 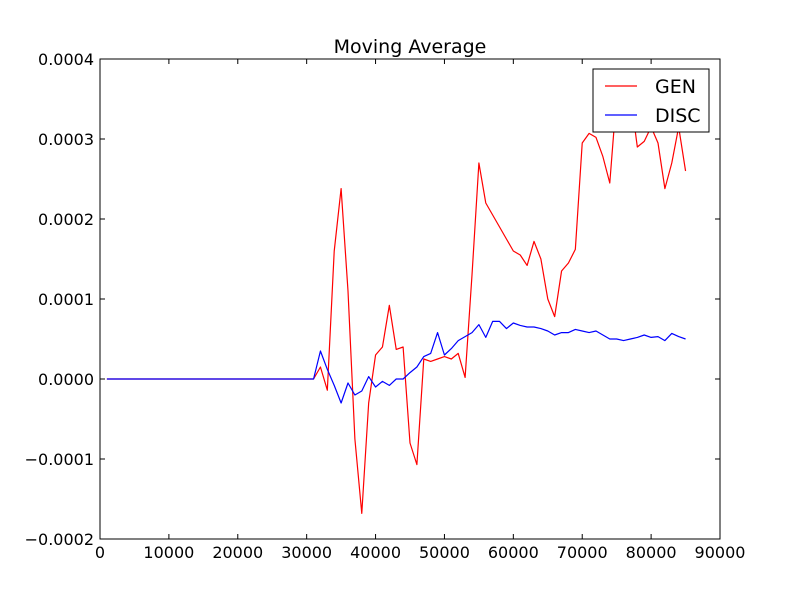 What do you see at coordinates (678, 116) in the screenshot?
I see `legend-label-disc: DISC` at bounding box center [678, 116].